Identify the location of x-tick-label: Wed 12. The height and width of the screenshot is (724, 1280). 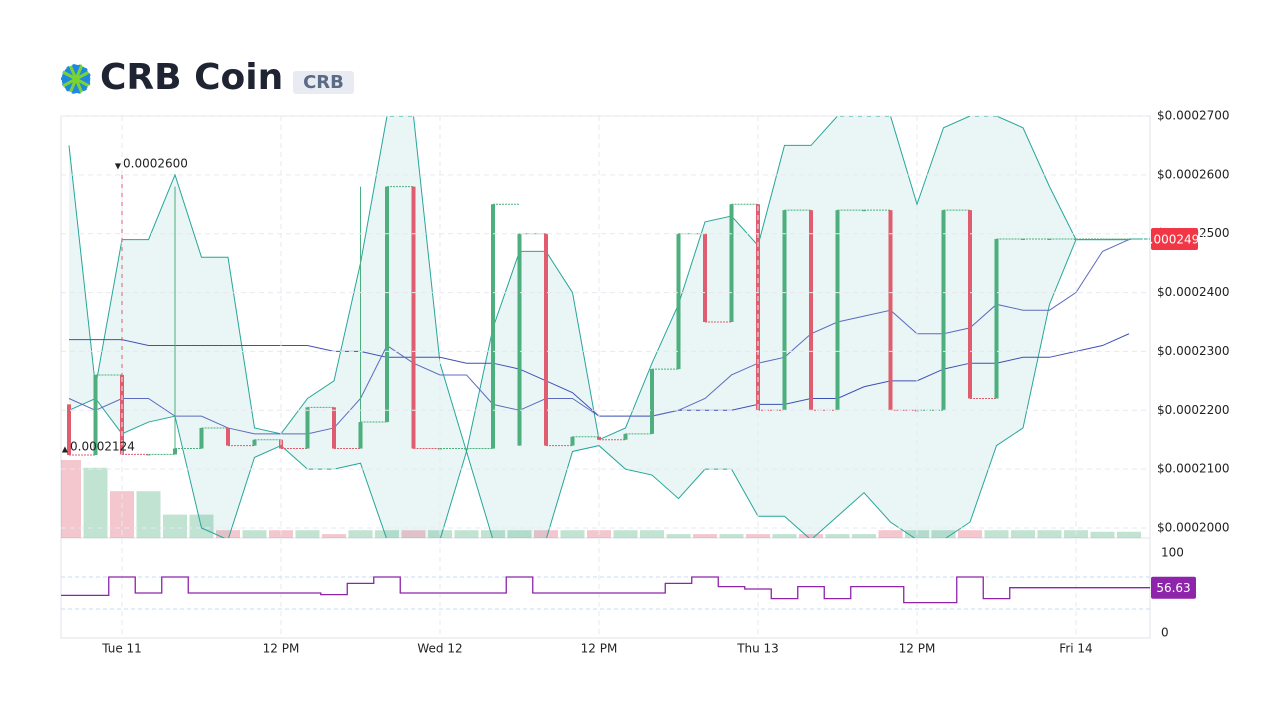
(439, 649).